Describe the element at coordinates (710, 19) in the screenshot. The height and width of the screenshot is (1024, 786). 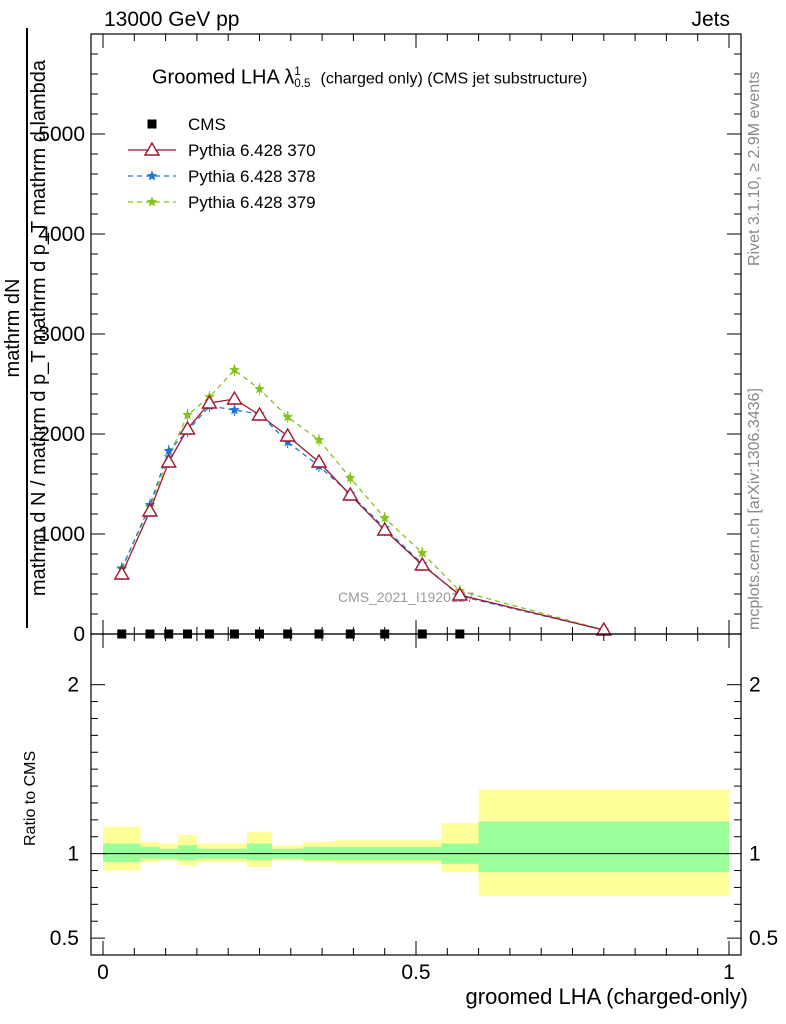
I see `process-label: Jets` at that location.